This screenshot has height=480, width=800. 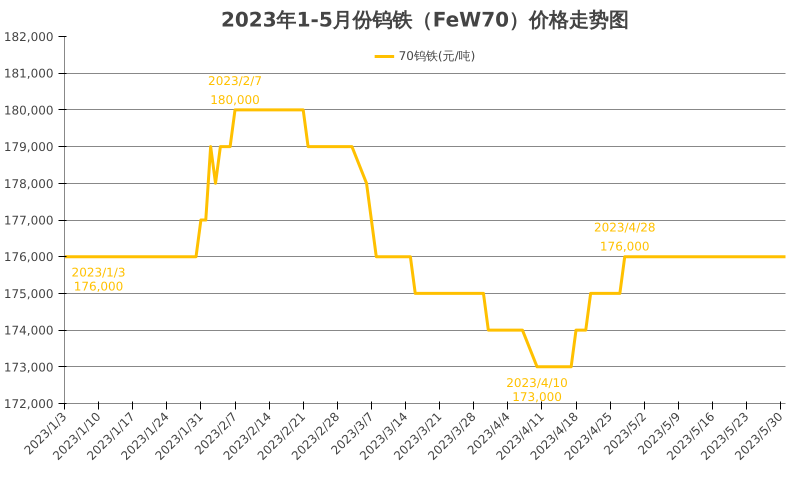 I want to click on y-tick-label: 181,000, so click(x=29, y=73).